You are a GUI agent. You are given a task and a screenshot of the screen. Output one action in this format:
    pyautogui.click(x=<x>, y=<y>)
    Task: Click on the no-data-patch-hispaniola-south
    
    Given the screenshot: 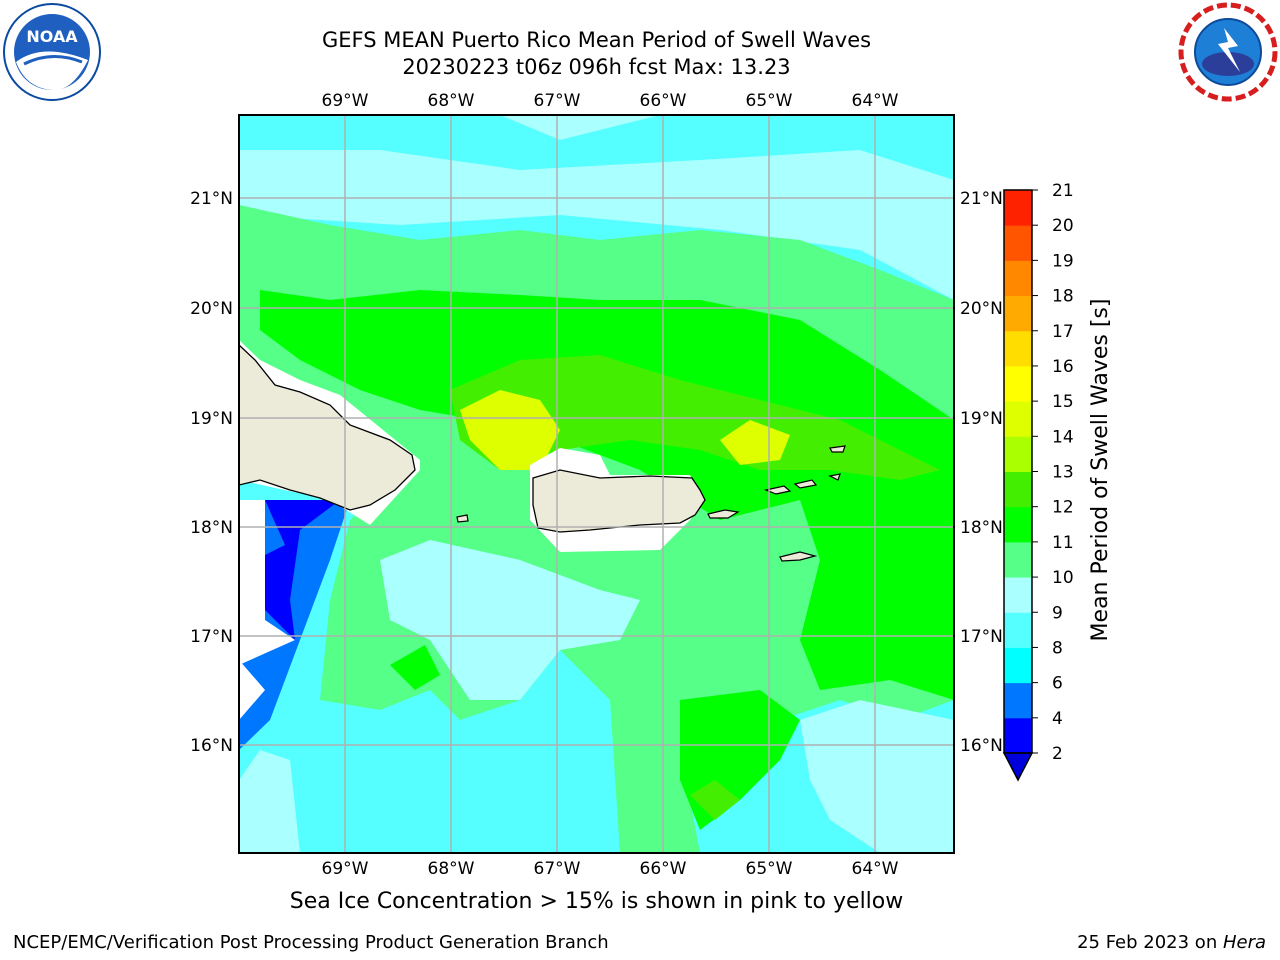 What is the action you would take?
    pyautogui.click(x=267, y=582)
    